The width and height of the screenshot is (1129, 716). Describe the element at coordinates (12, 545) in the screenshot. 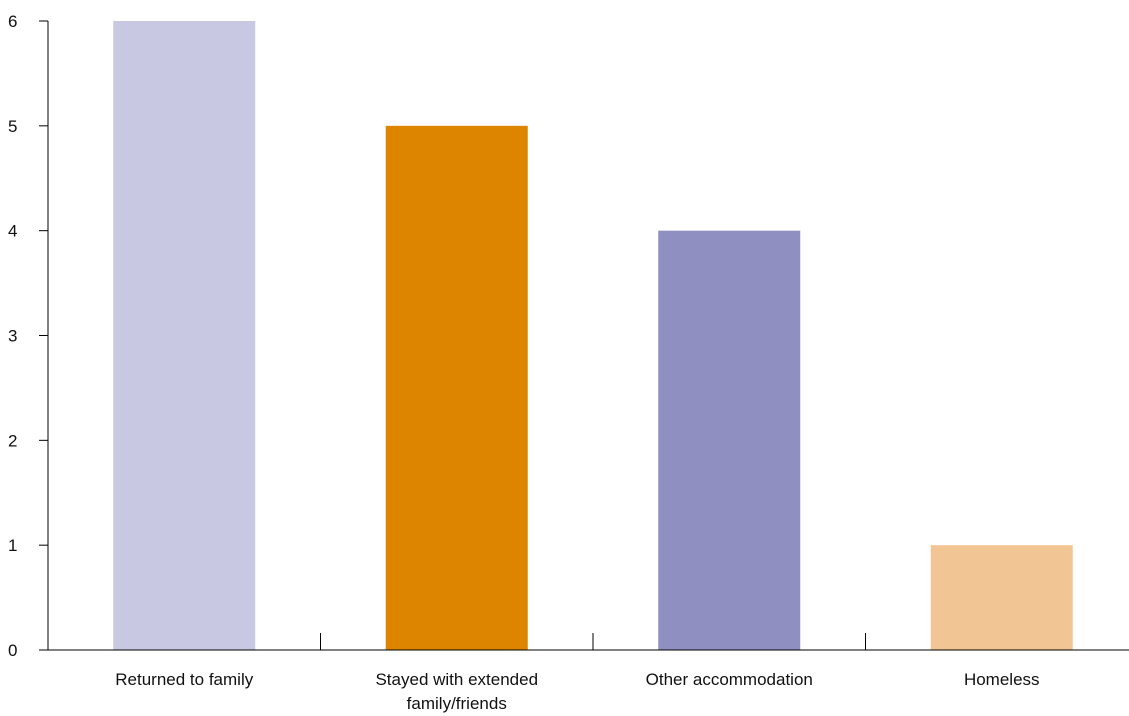

I see `y-tick-label: 1` at that location.